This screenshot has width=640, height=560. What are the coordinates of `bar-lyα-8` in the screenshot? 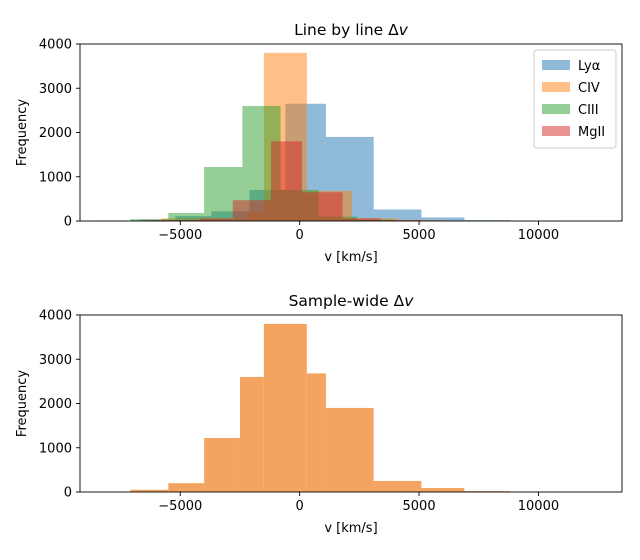 It's located at (443, 219).